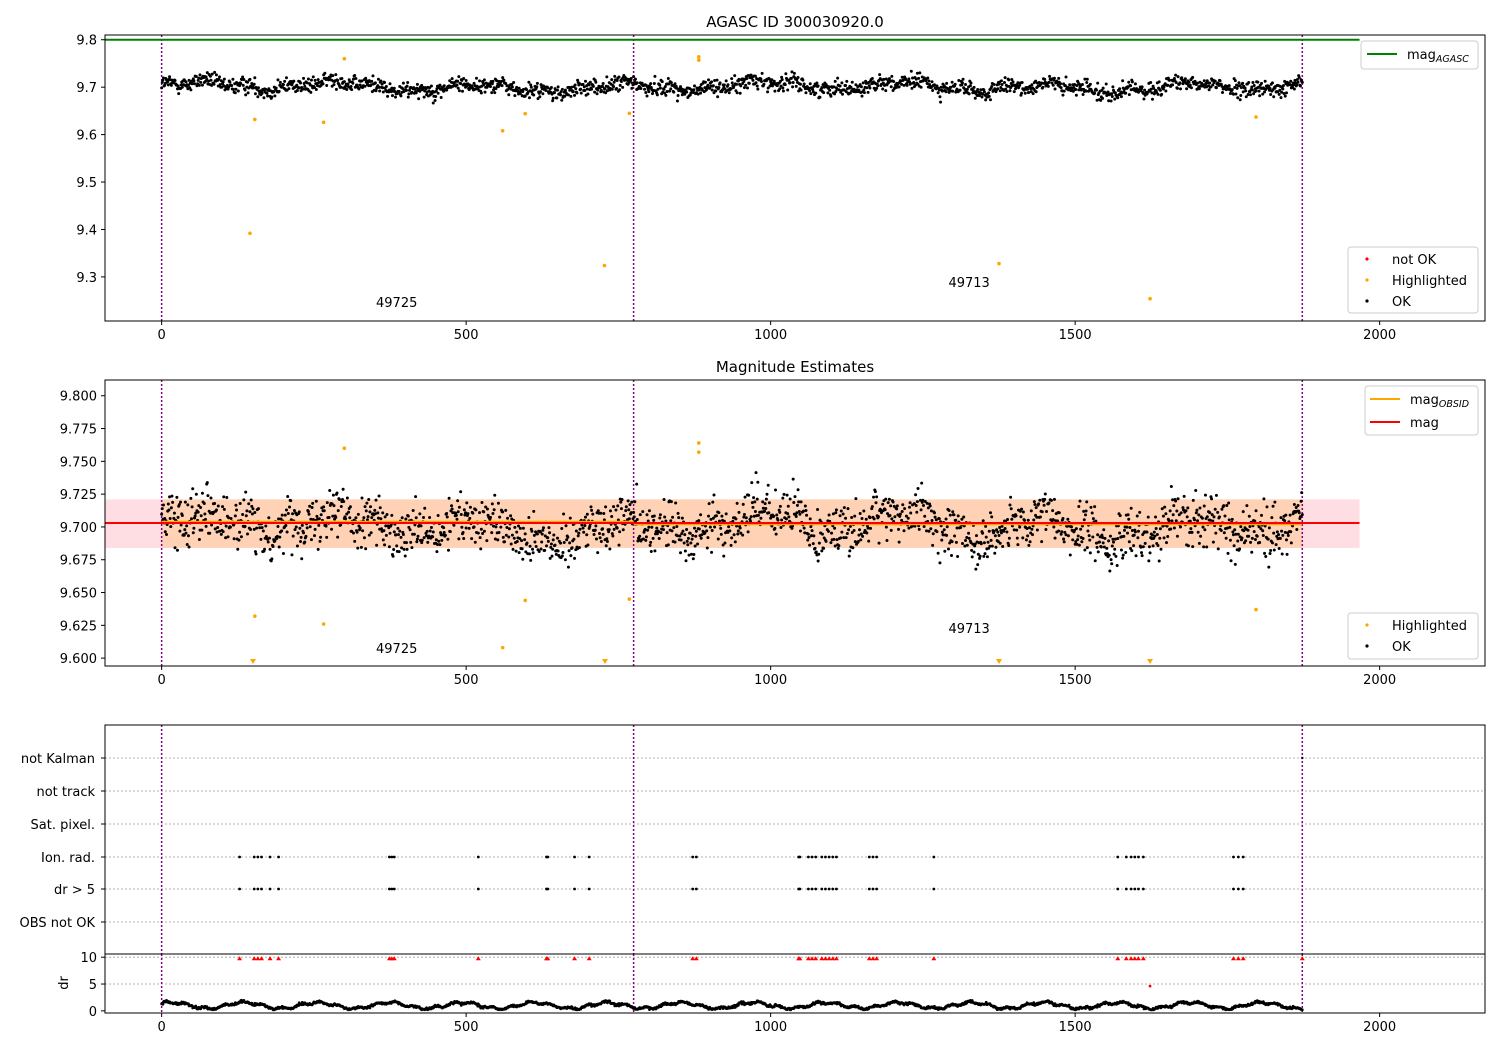  I want to click on highlighted-point, so click(1150, 298).